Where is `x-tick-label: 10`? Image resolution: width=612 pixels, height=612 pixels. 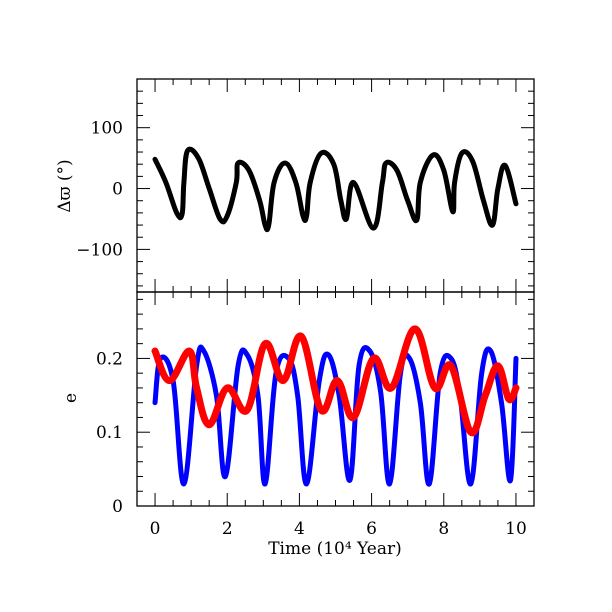 x-tick-label: 10 is located at coordinates (516, 529).